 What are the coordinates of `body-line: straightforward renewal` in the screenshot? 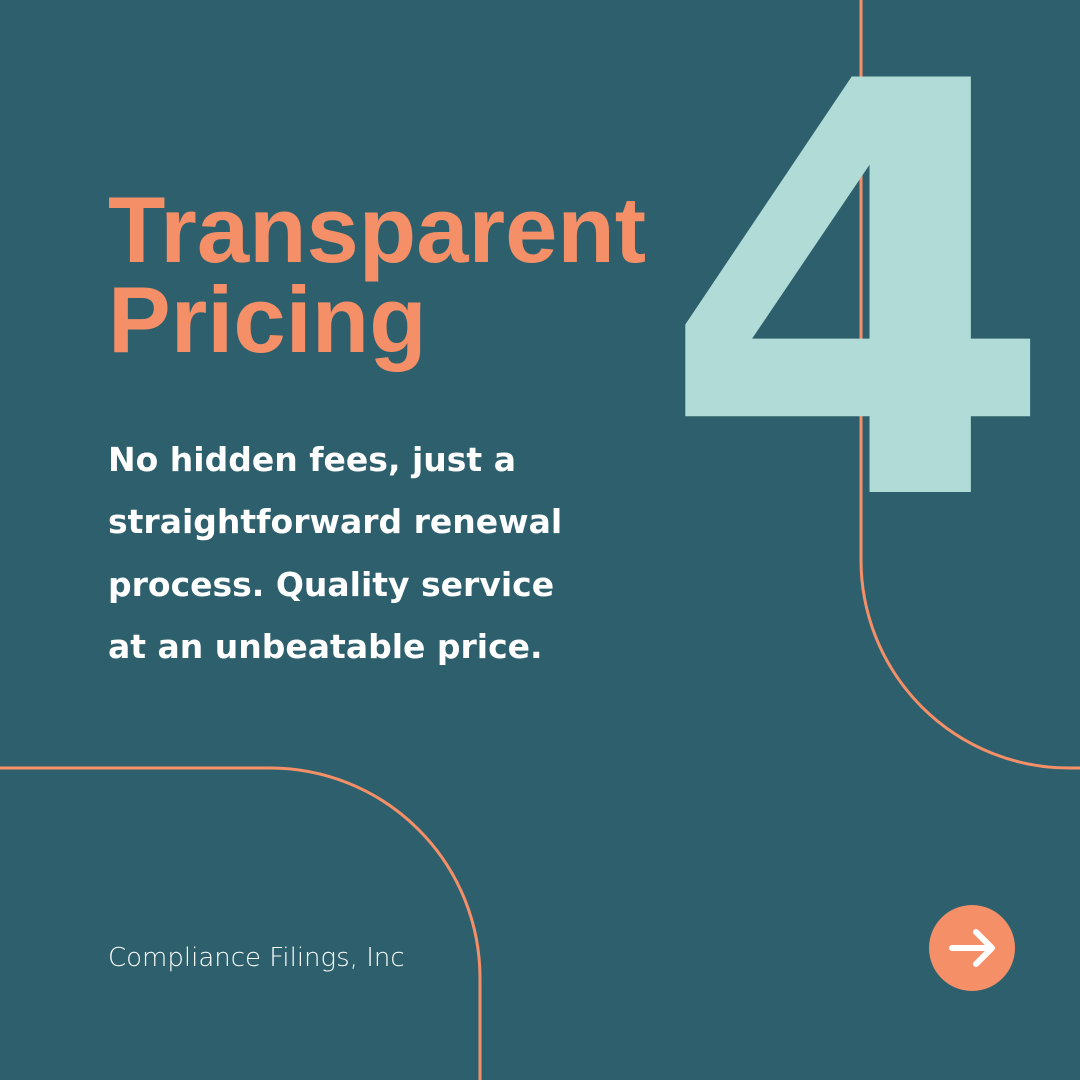 It's located at (335, 521).